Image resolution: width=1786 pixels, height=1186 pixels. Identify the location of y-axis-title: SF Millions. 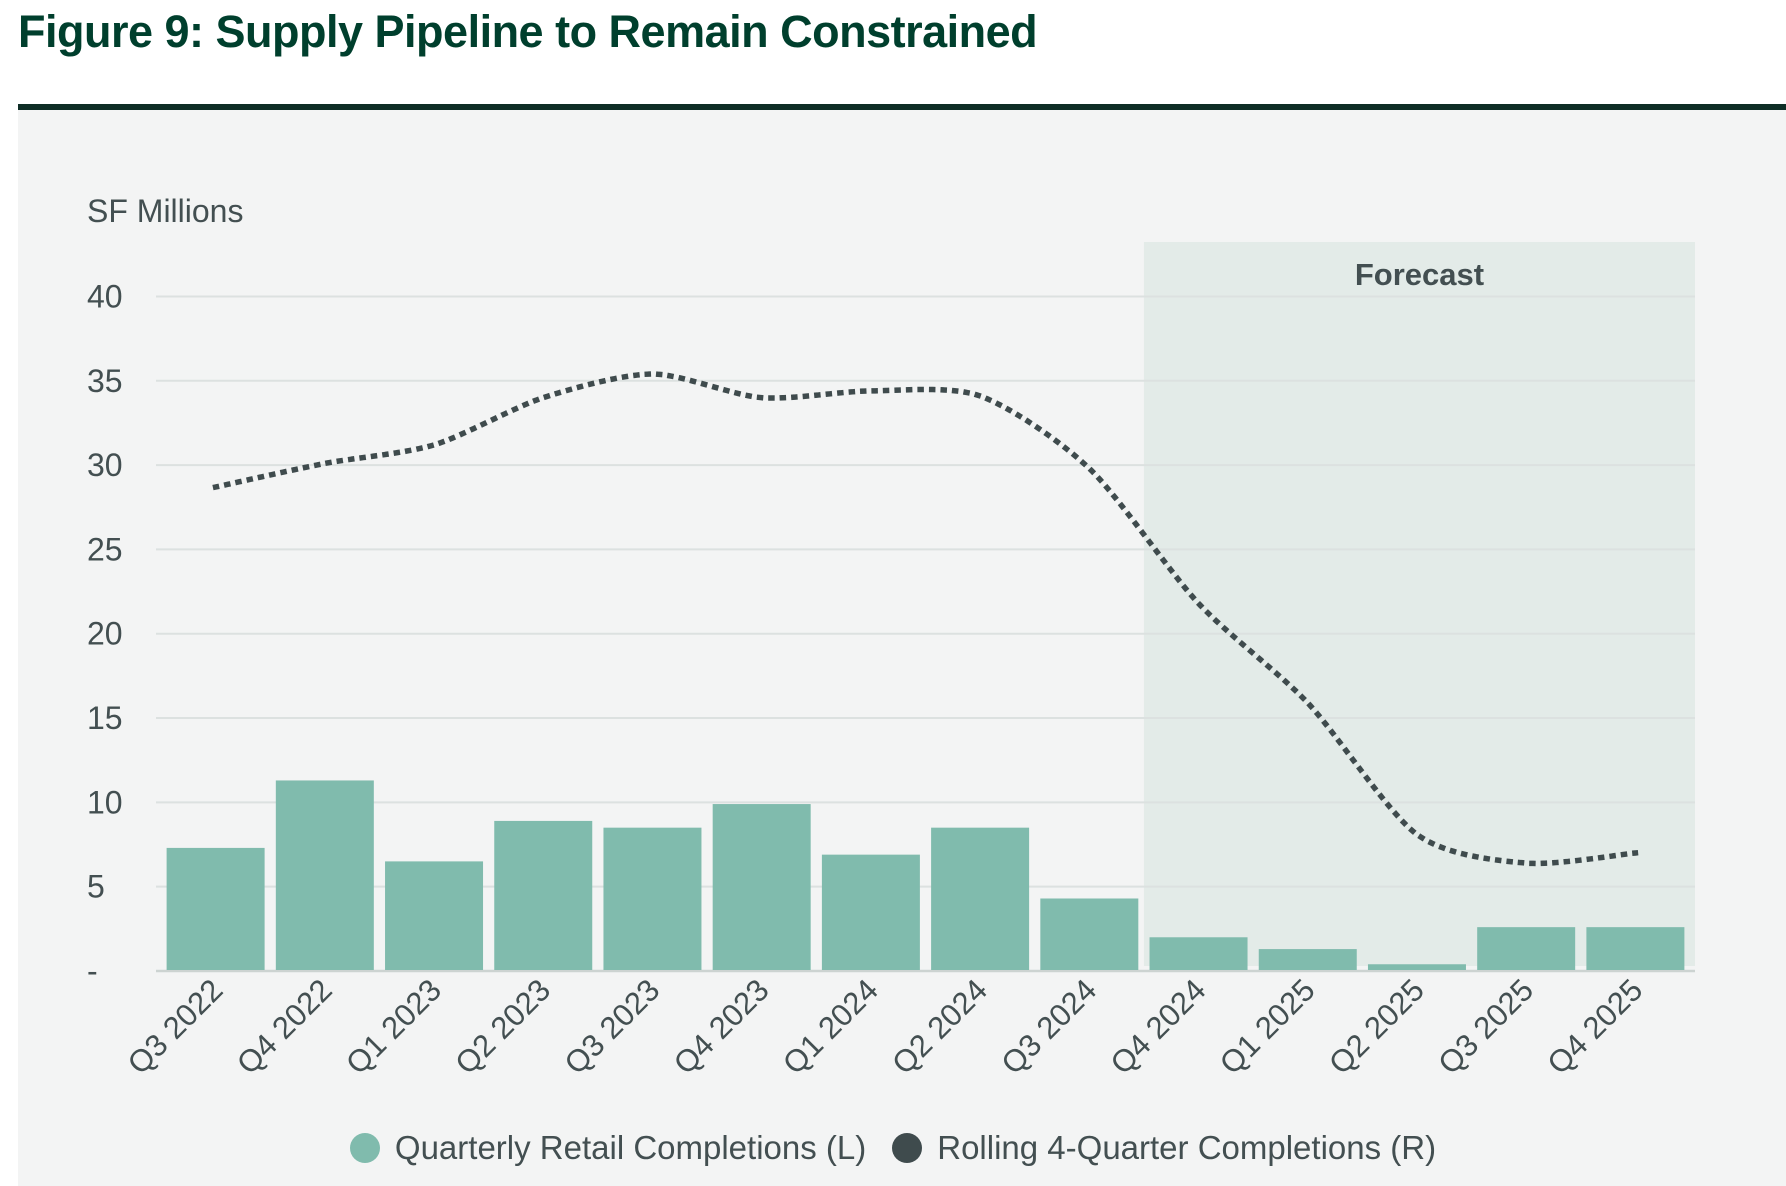
(165, 211).